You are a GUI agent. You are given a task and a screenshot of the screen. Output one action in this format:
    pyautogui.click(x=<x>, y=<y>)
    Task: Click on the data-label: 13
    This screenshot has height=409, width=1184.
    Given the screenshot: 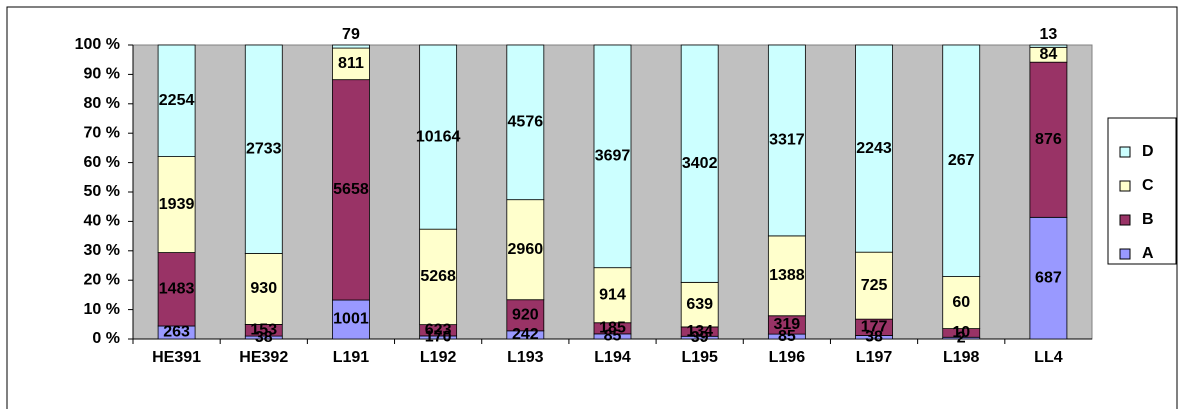 What is the action you would take?
    pyautogui.click(x=1049, y=34)
    